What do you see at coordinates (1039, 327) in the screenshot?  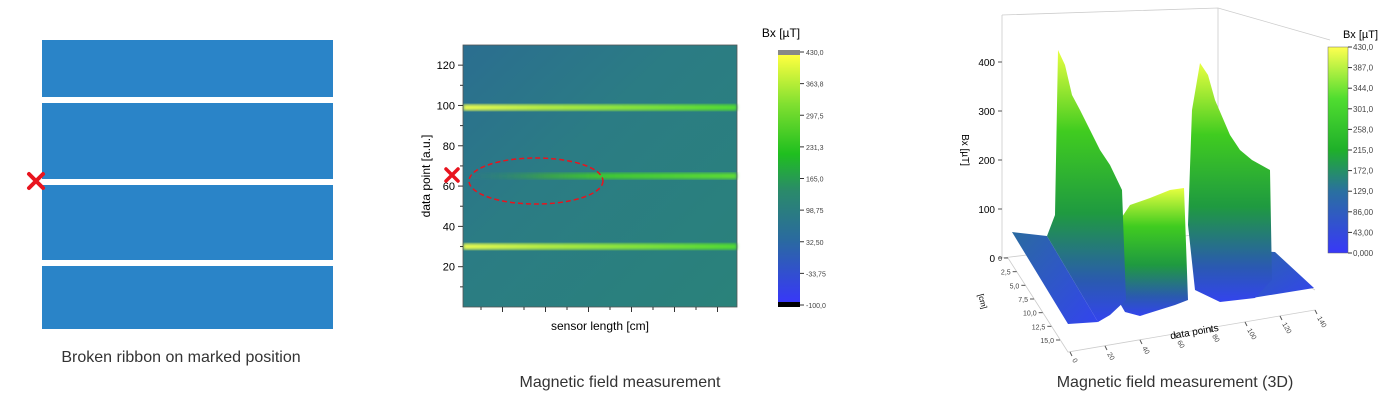 I see `y-tick-label: 12,5` at bounding box center [1039, 327].